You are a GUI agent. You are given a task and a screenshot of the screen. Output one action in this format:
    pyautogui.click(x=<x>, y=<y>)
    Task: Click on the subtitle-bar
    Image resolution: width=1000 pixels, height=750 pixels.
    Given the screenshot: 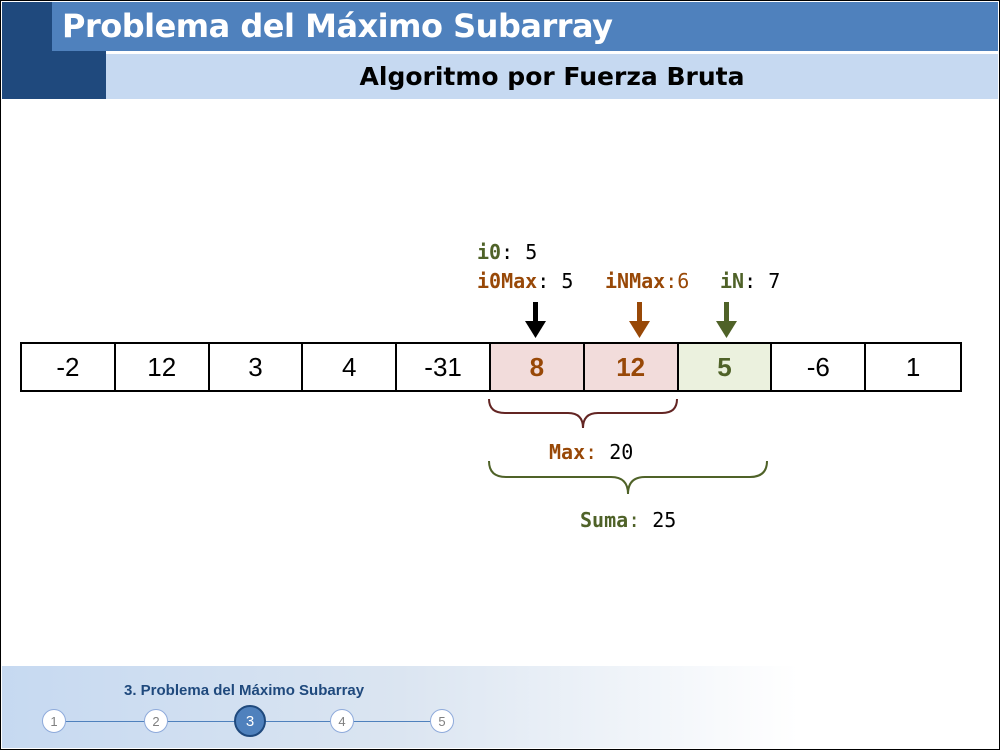 What is the action you would take?
    pyautogui.click(x=552, y=76)
    